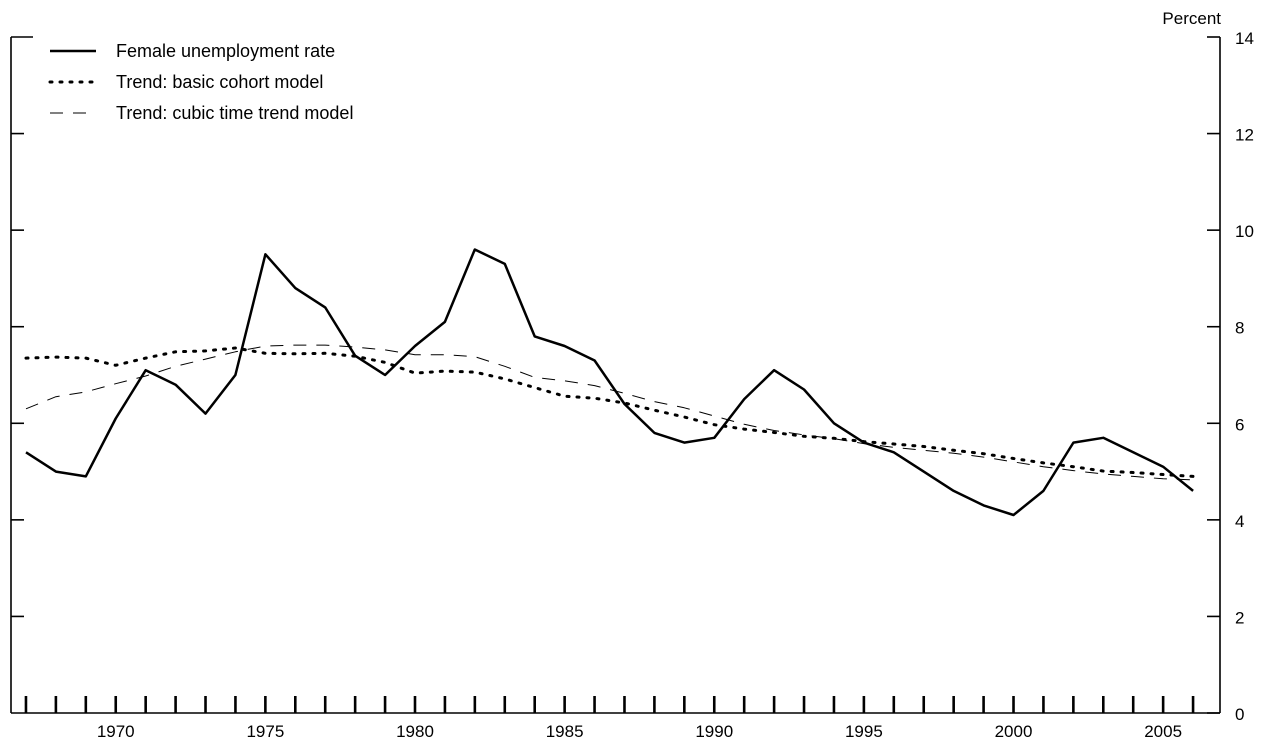 The image size is (1271, 743). What do you see at coordinates (1239, 328) in the screenshot?
I see `y-tick-label: 8` at bounding box center [1239, 328].